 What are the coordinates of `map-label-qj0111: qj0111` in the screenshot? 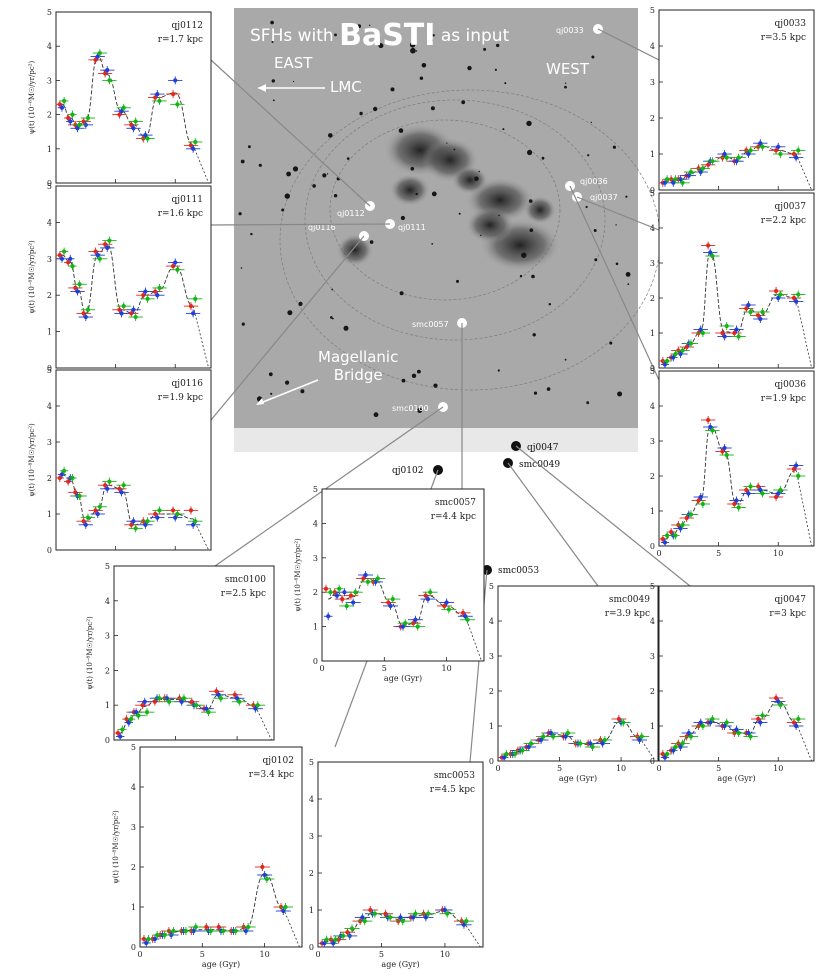 It's located at (412, 227).